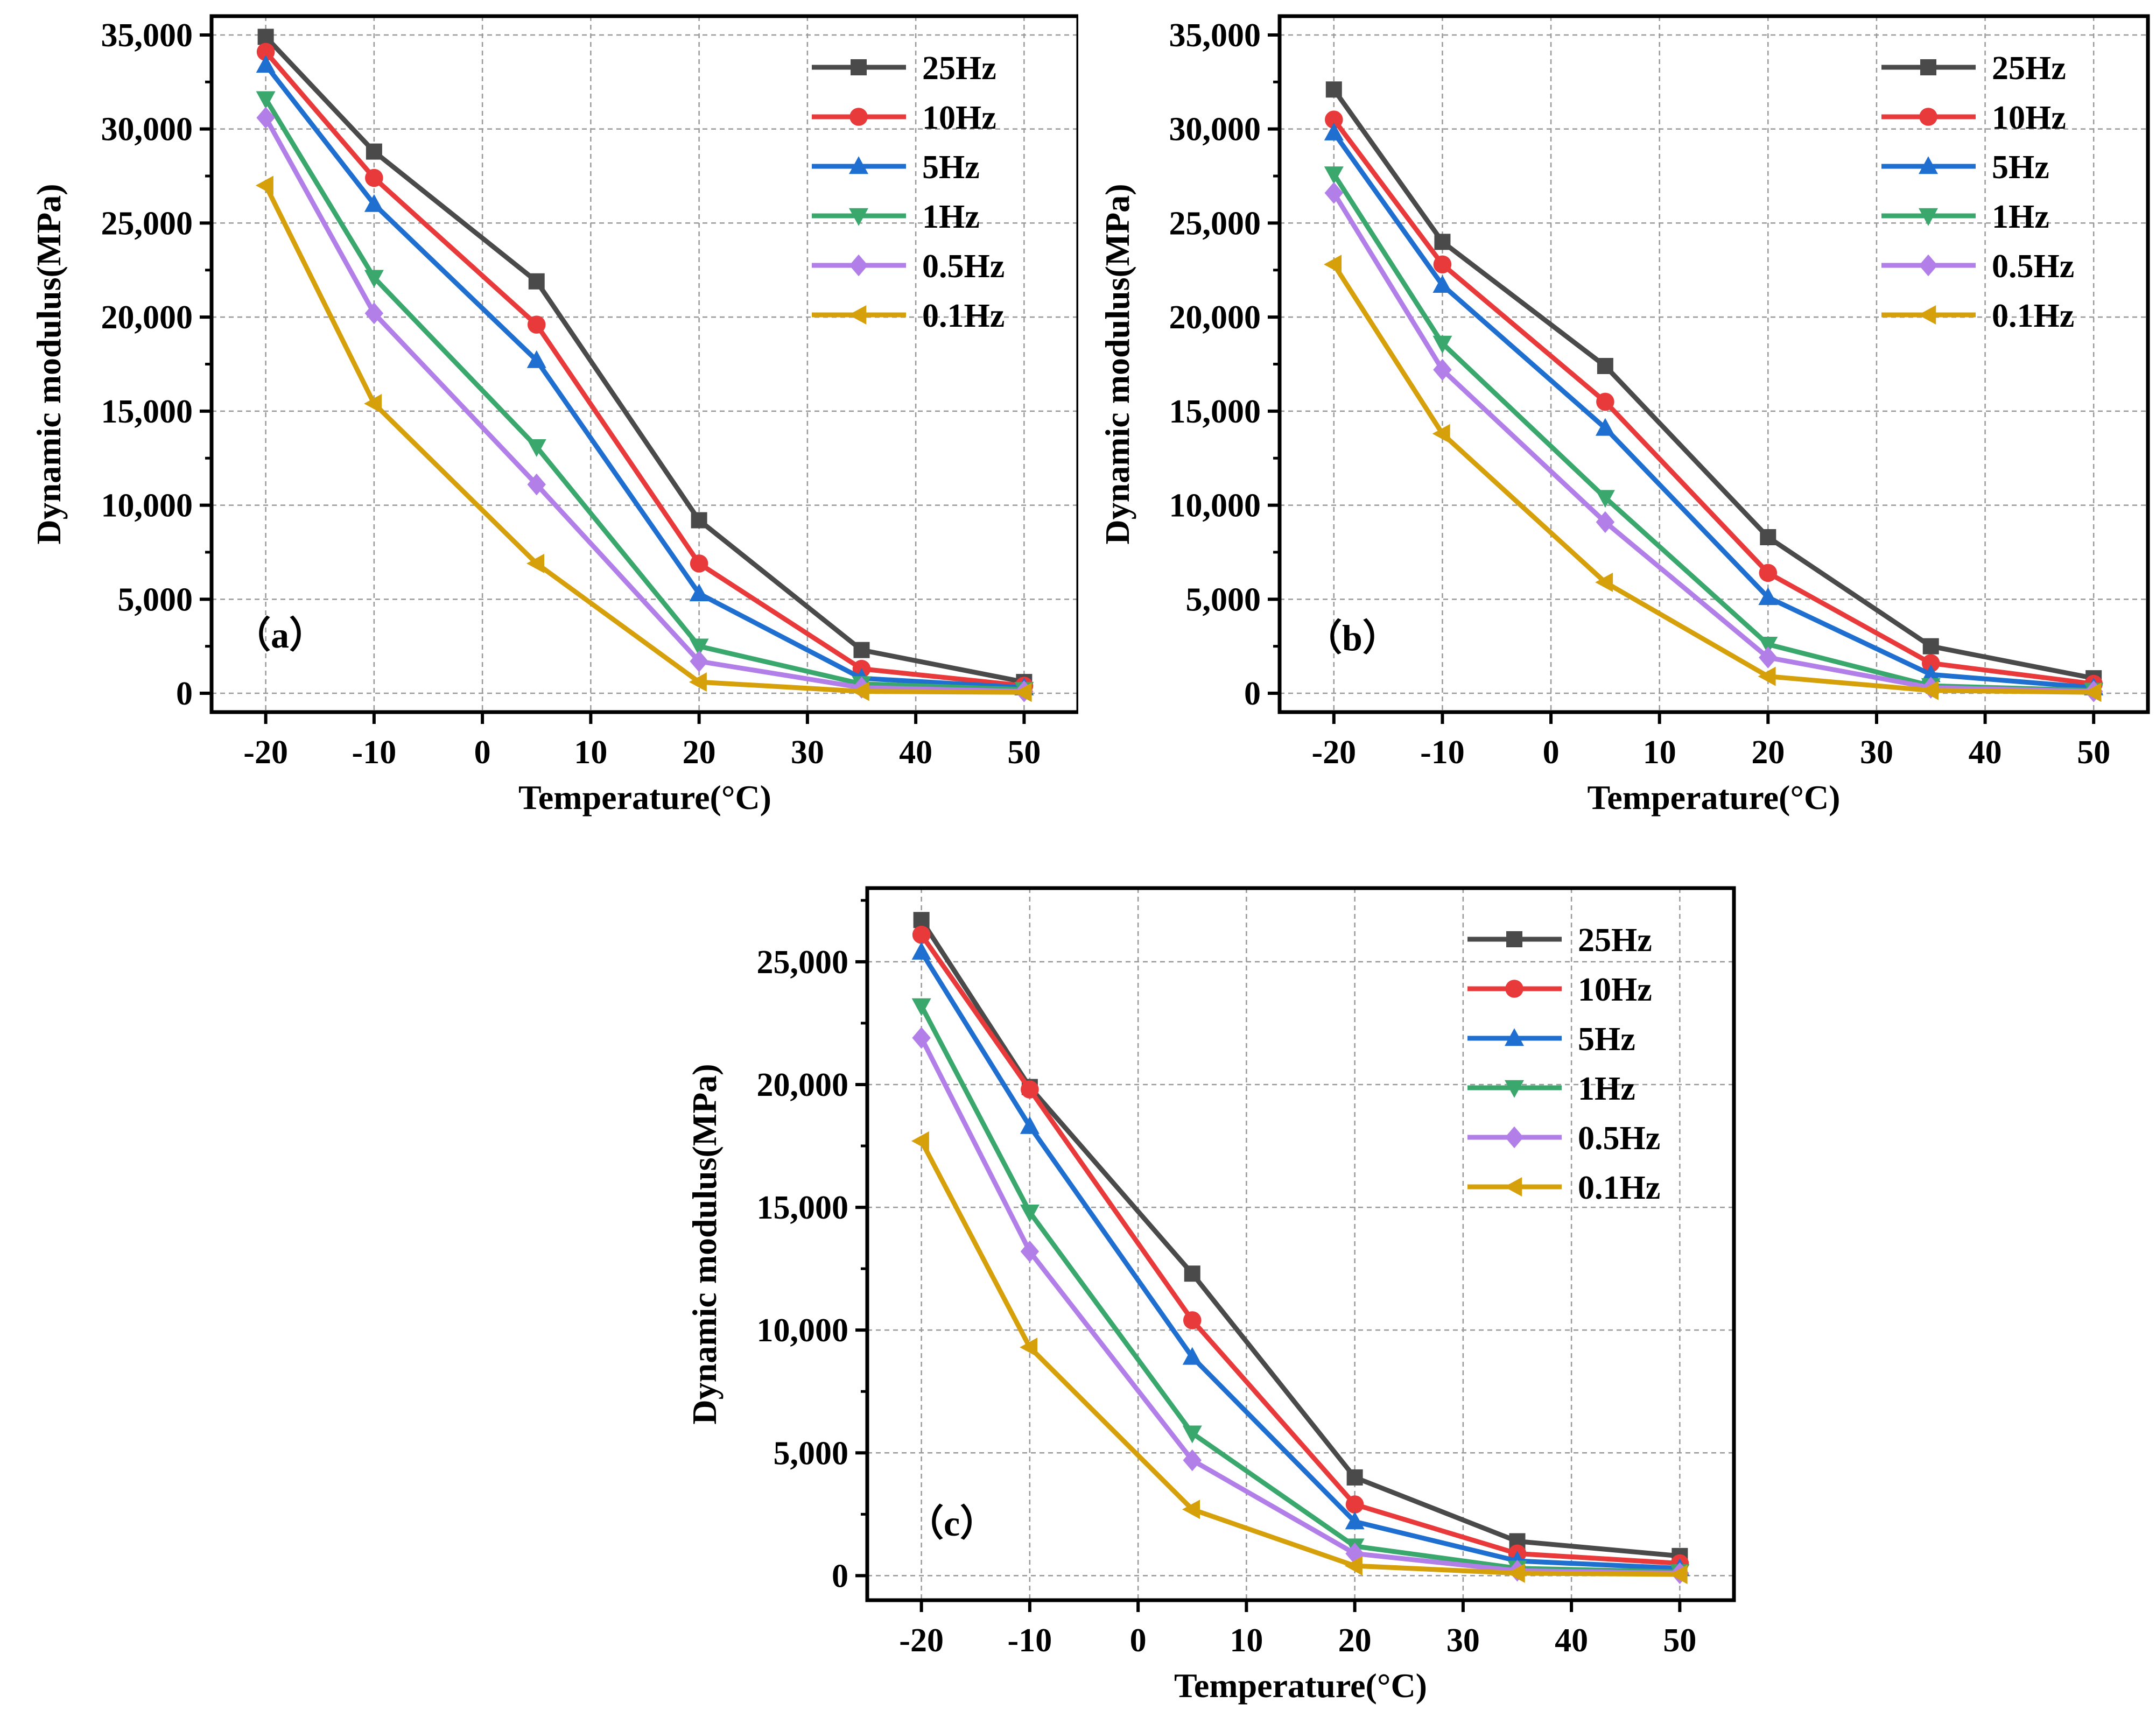 This screenshot has width=2156, height=1717. I want to click on x-tick-label: -10, so click(1030, 1640).